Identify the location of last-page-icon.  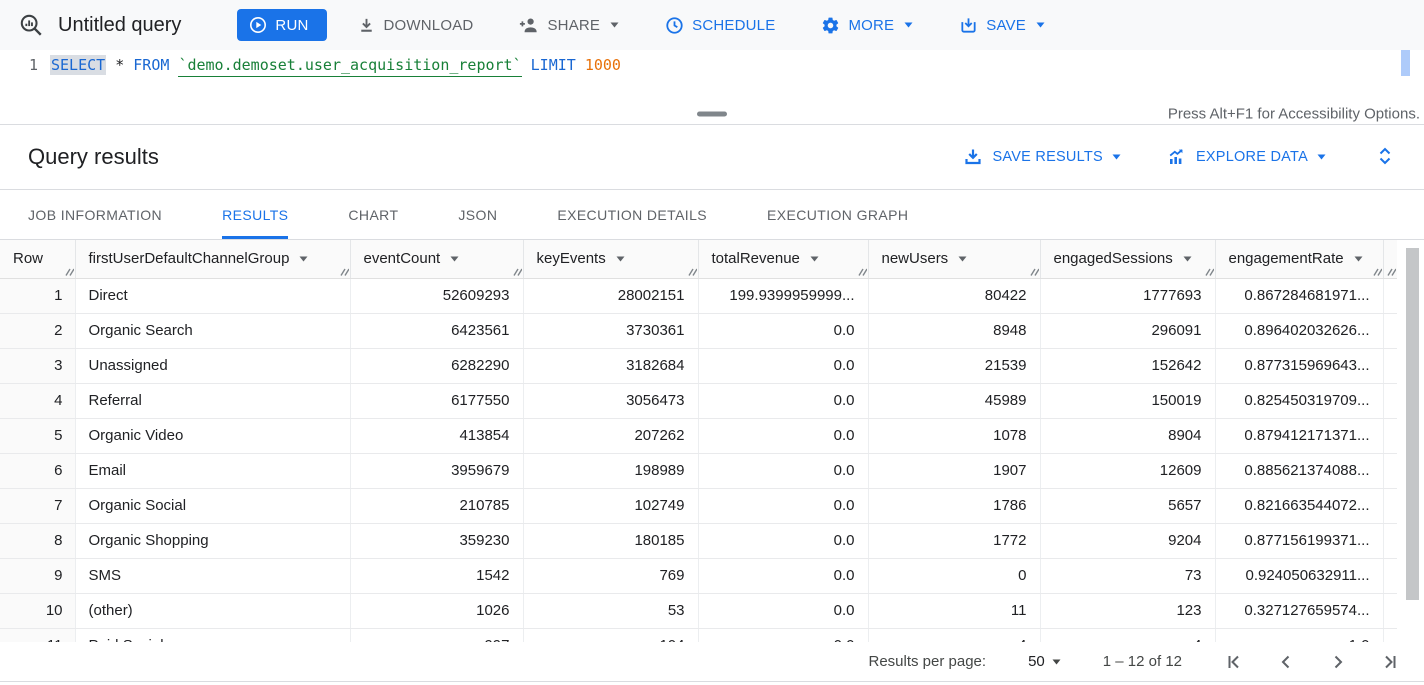
(1390, 661).